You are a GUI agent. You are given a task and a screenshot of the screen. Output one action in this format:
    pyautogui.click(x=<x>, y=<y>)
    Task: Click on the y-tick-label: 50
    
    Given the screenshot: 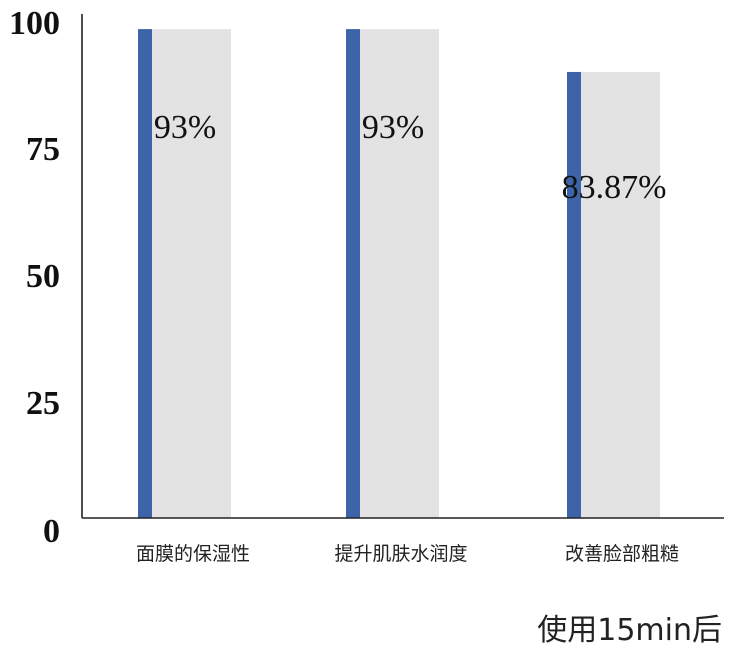 What is the action you would take?
    pyautogui.click(x=43, y=276)
    